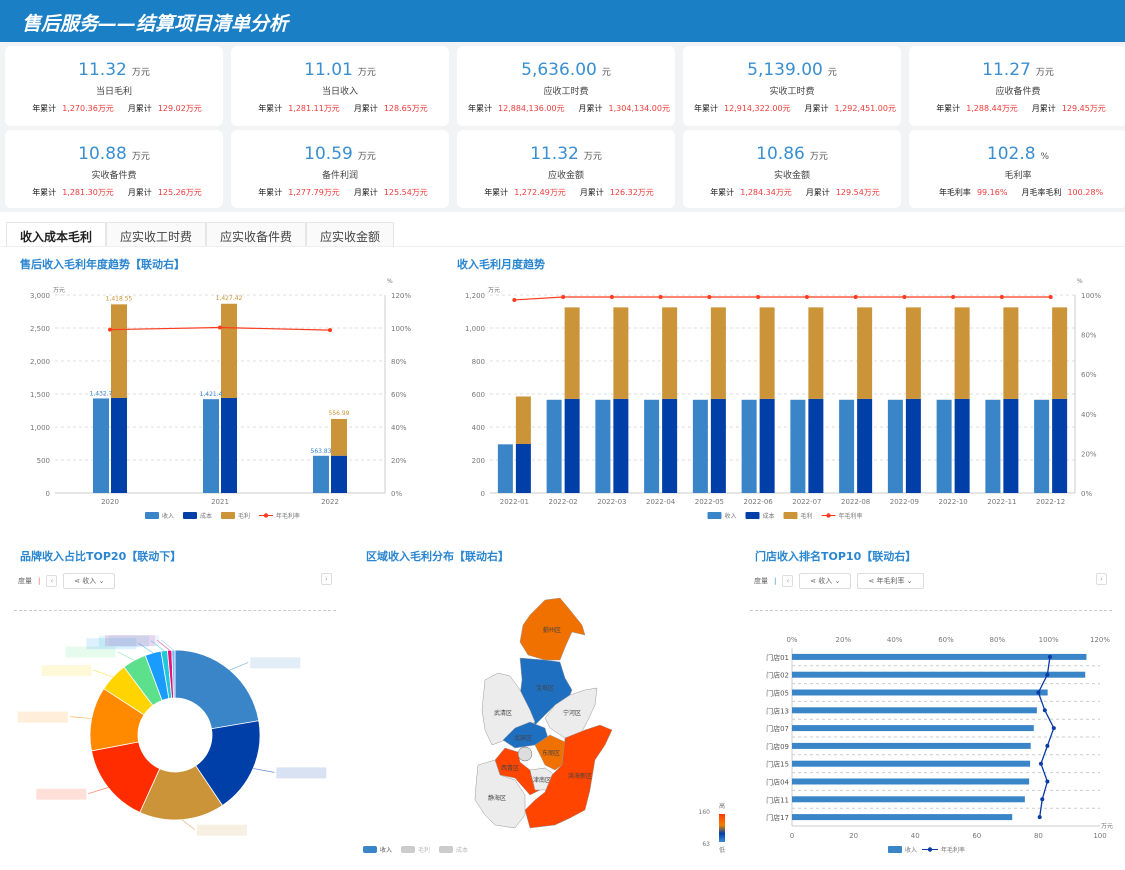 This screenshot has width=1125, height=870. I want to click on share-icon: ⋖, so click(814, 581).